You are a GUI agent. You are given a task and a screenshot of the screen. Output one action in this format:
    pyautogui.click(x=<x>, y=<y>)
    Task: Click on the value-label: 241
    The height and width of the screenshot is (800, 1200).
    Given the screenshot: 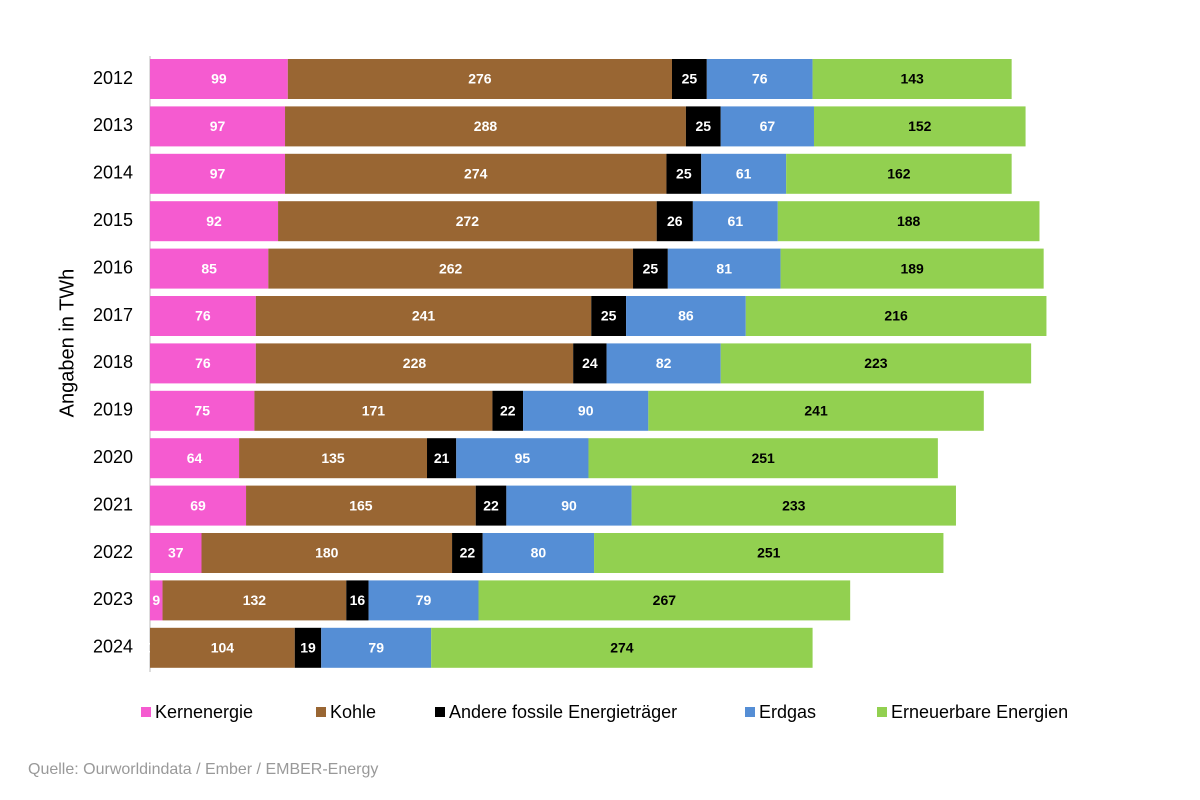 What is the action you would take?
    pyautogui.click(x=424, y=316)
    